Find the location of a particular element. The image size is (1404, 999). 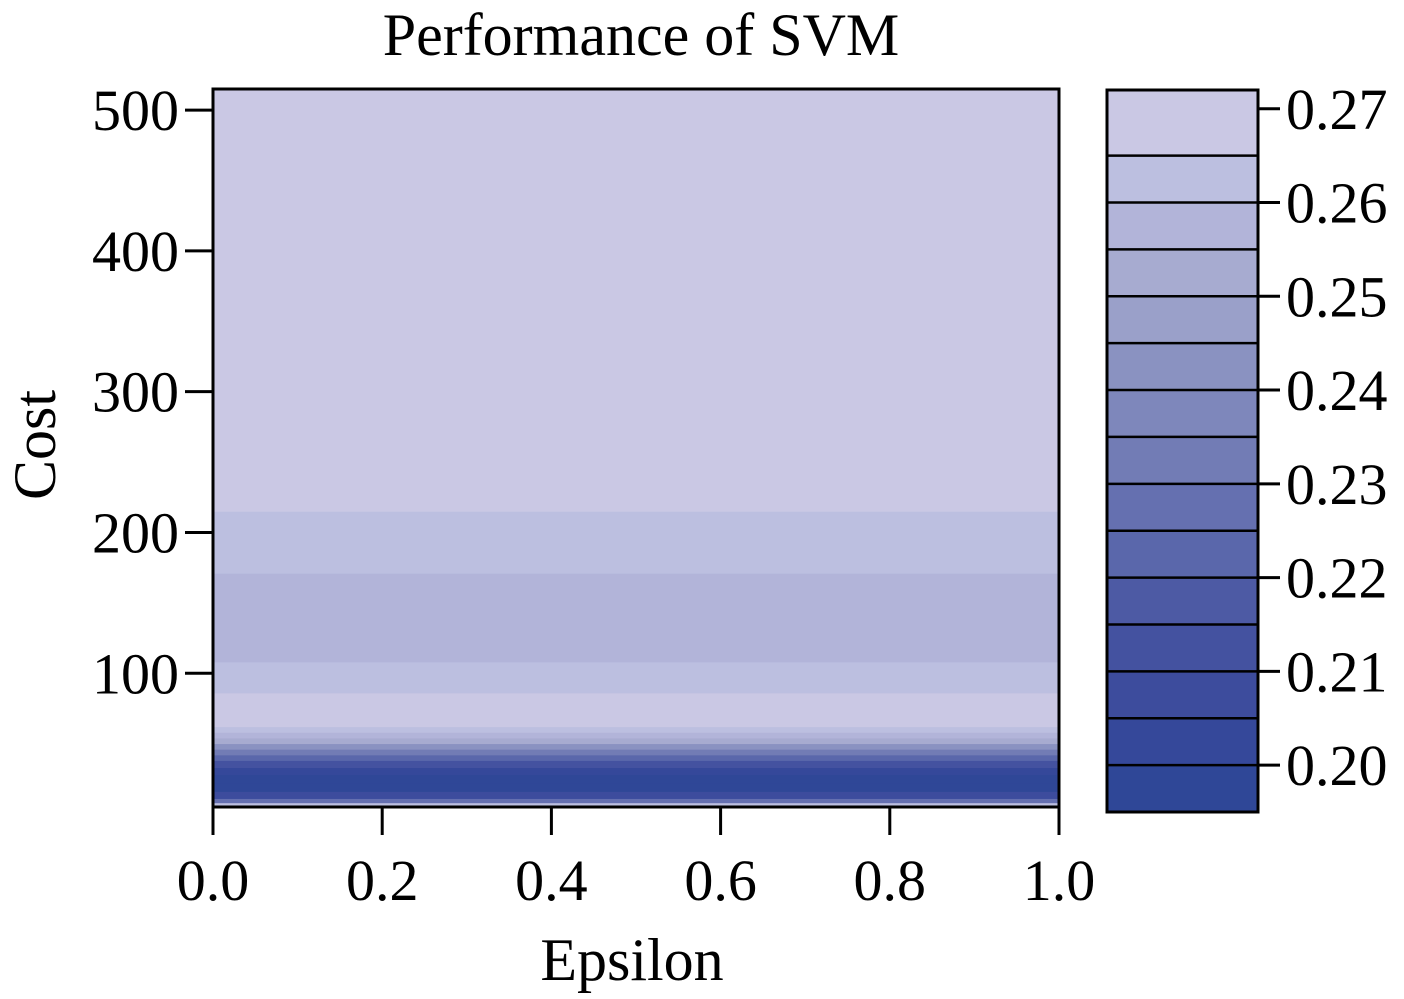

colorbar-tick-label: 0.21 is located at coordinates (1337, 671).